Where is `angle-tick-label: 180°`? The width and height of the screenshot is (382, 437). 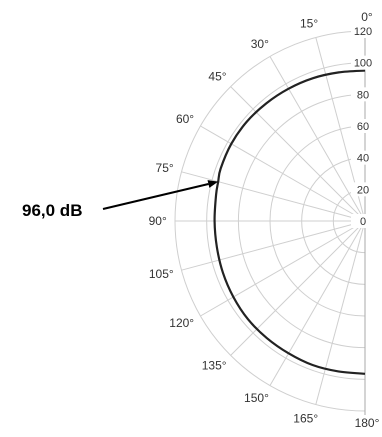
angle-tick-label: 180° is located at coordinates (367, 423).